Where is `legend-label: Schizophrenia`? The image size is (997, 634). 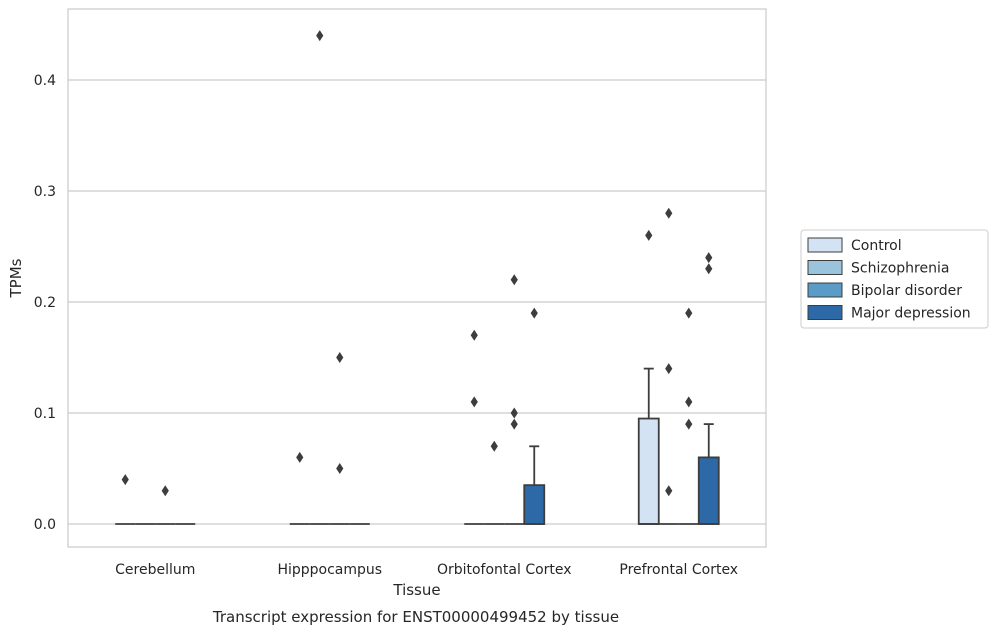
legend-label: Schizophrenia is located at coordinates (900, 269).